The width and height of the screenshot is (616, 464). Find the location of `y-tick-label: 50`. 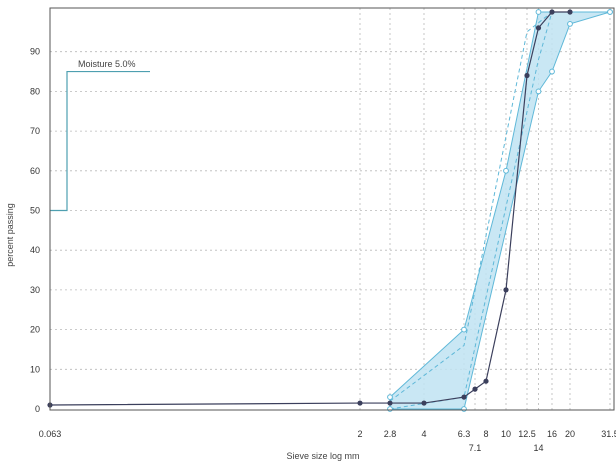

y-tick-label: 50 is located at coordinates (35, 211).